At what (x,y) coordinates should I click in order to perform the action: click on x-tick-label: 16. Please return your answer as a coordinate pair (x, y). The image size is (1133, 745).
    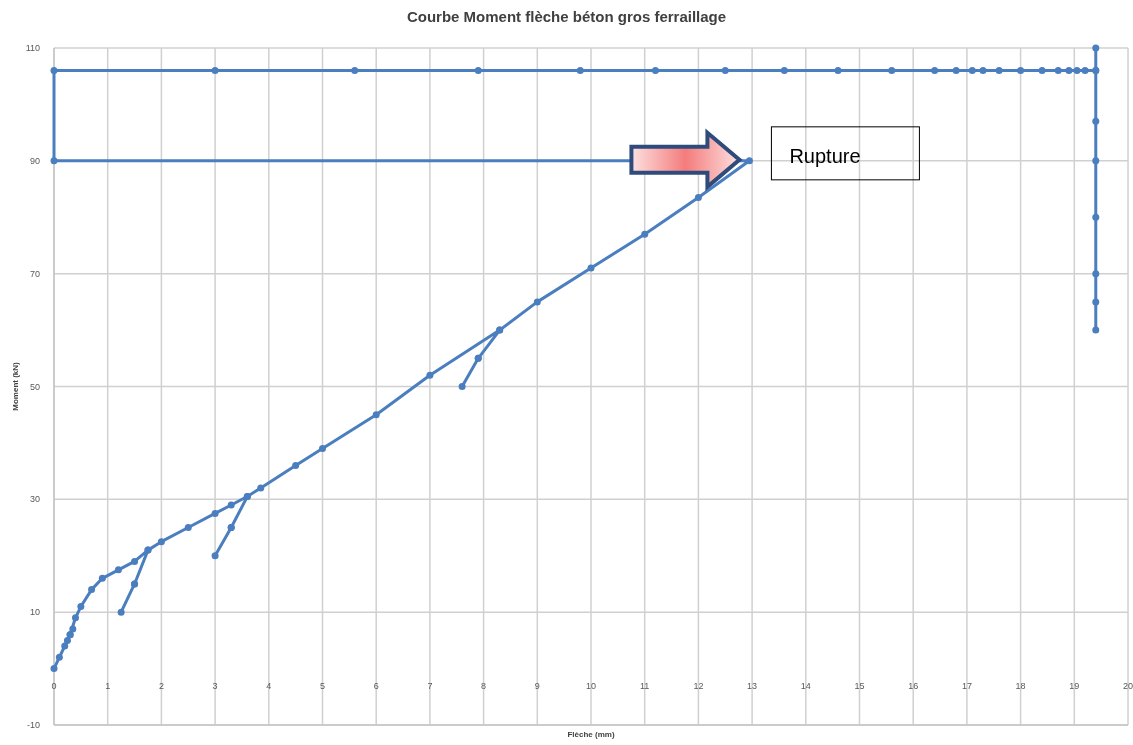
    Looking at the image, I should click on (913, 686).